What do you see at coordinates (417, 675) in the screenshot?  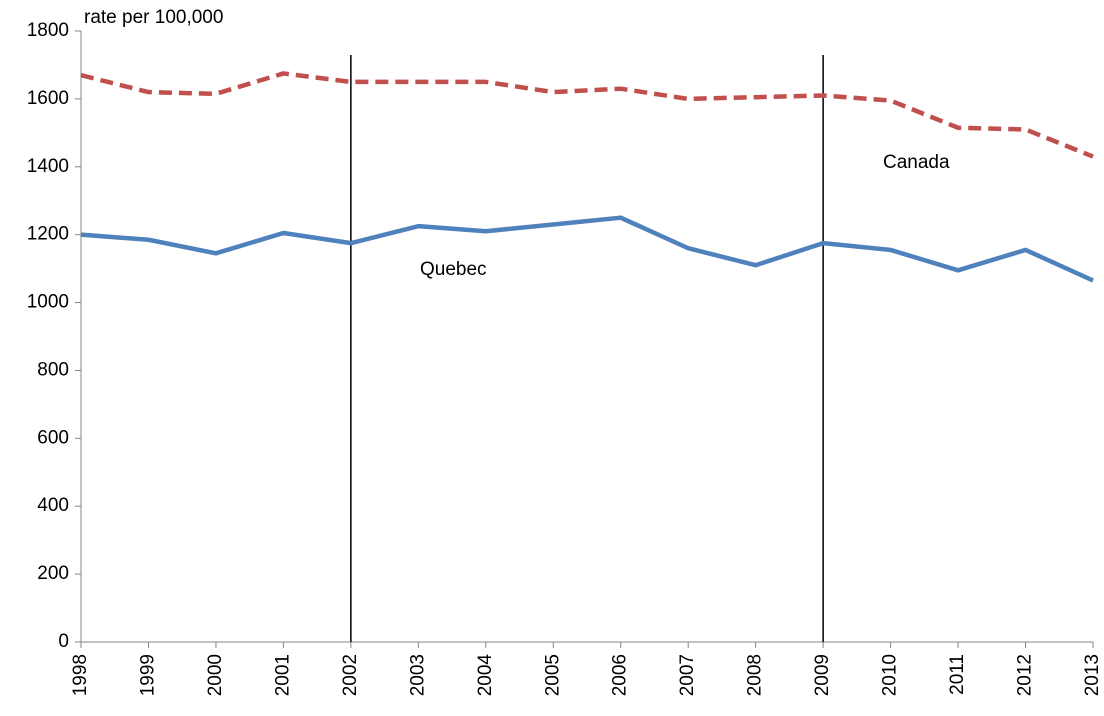 I see `x-tick-label: 2003` at bounding box center [417, 675].